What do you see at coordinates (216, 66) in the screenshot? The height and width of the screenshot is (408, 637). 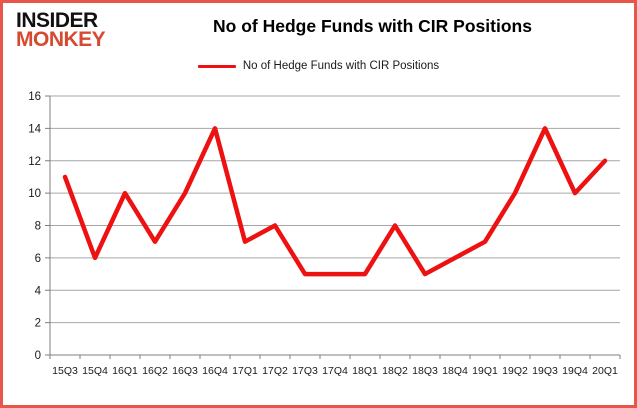 I see `legend-line-swatch` at bounding box center [216, 66].